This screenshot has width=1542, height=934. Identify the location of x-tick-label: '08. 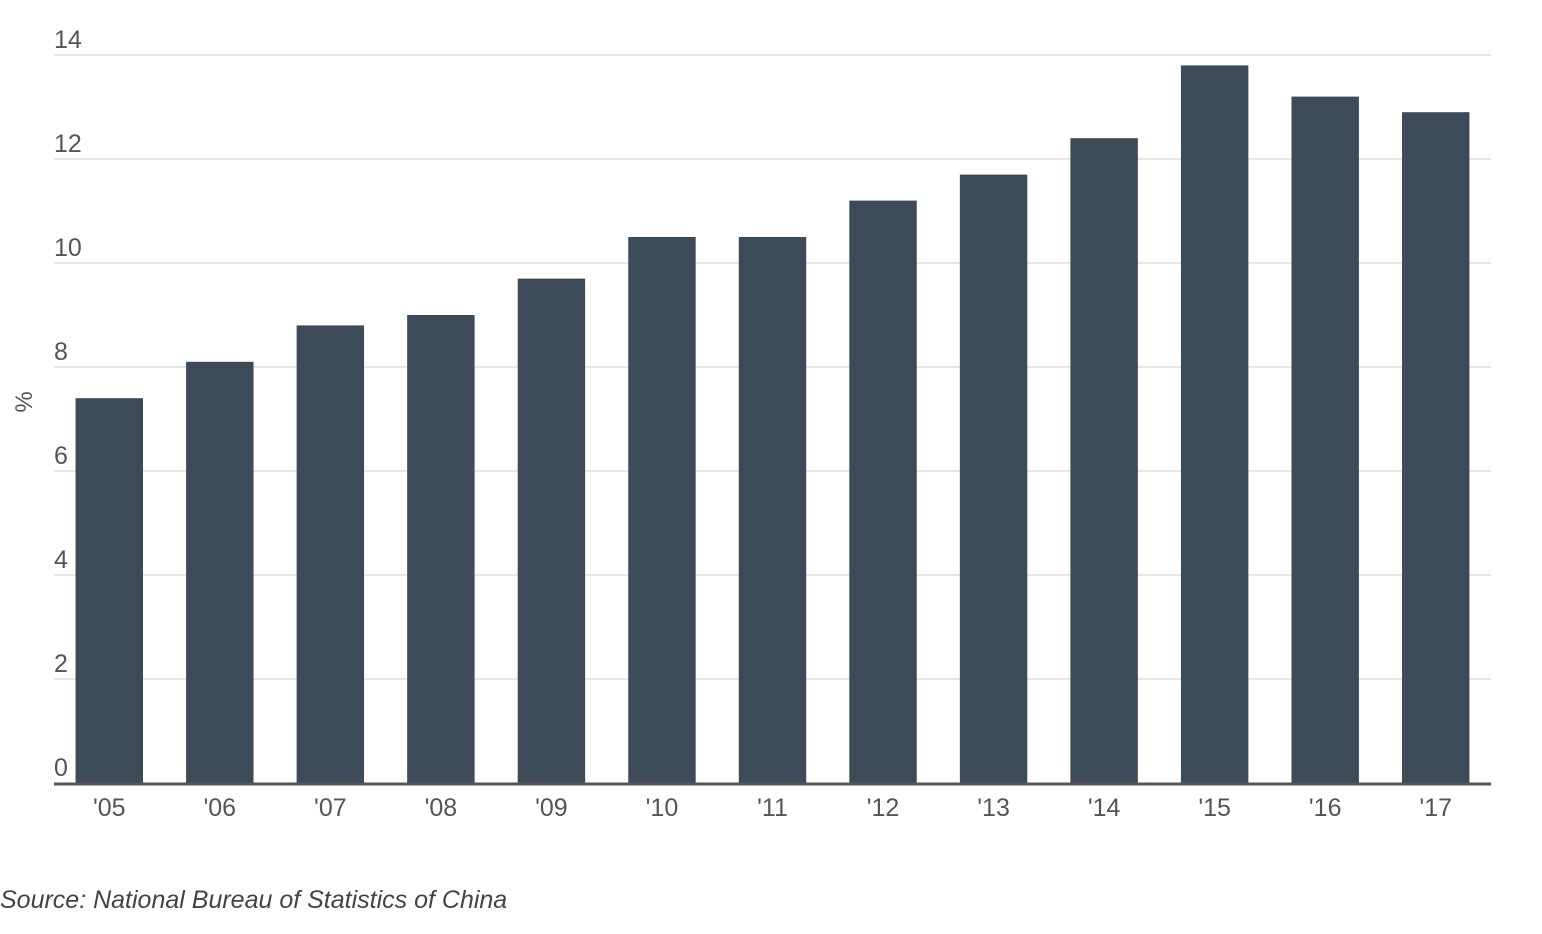
(441, 808).